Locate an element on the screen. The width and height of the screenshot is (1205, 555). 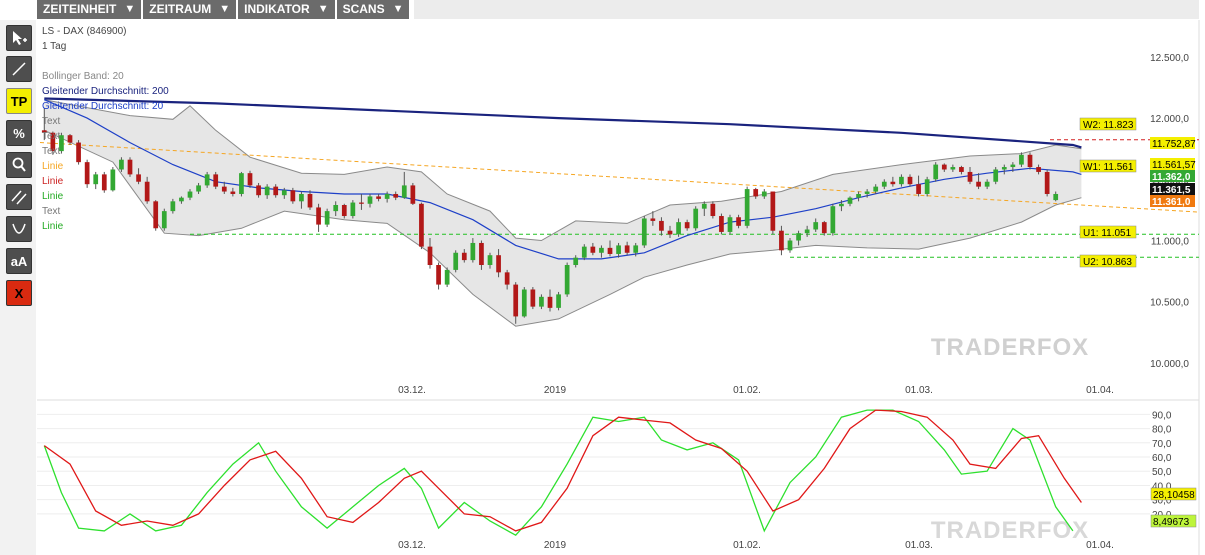
price-tag: 11.561,57 is located at coordinates (1174, 165).